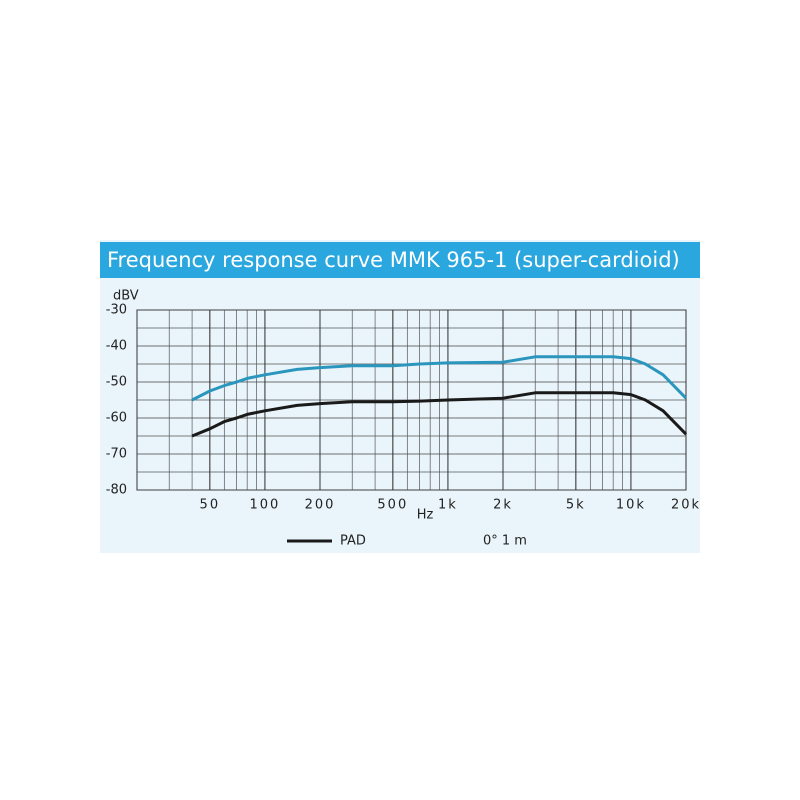 Image resolution: width=800 pixels, height=800 pixels. What do you see at coordinates (505, 541) in the screenshot?
I see `annotation: 0° 1 m` at bounding box center [505, 541].